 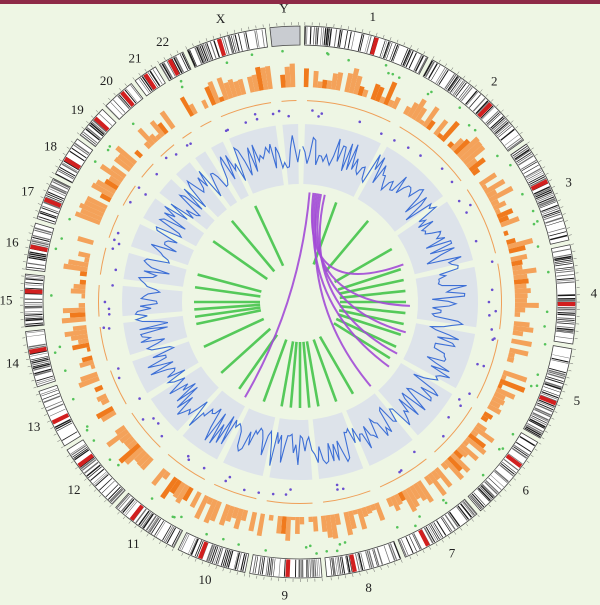 I want to click on chromosome-label-4: 4, so click(x=594, y=293).